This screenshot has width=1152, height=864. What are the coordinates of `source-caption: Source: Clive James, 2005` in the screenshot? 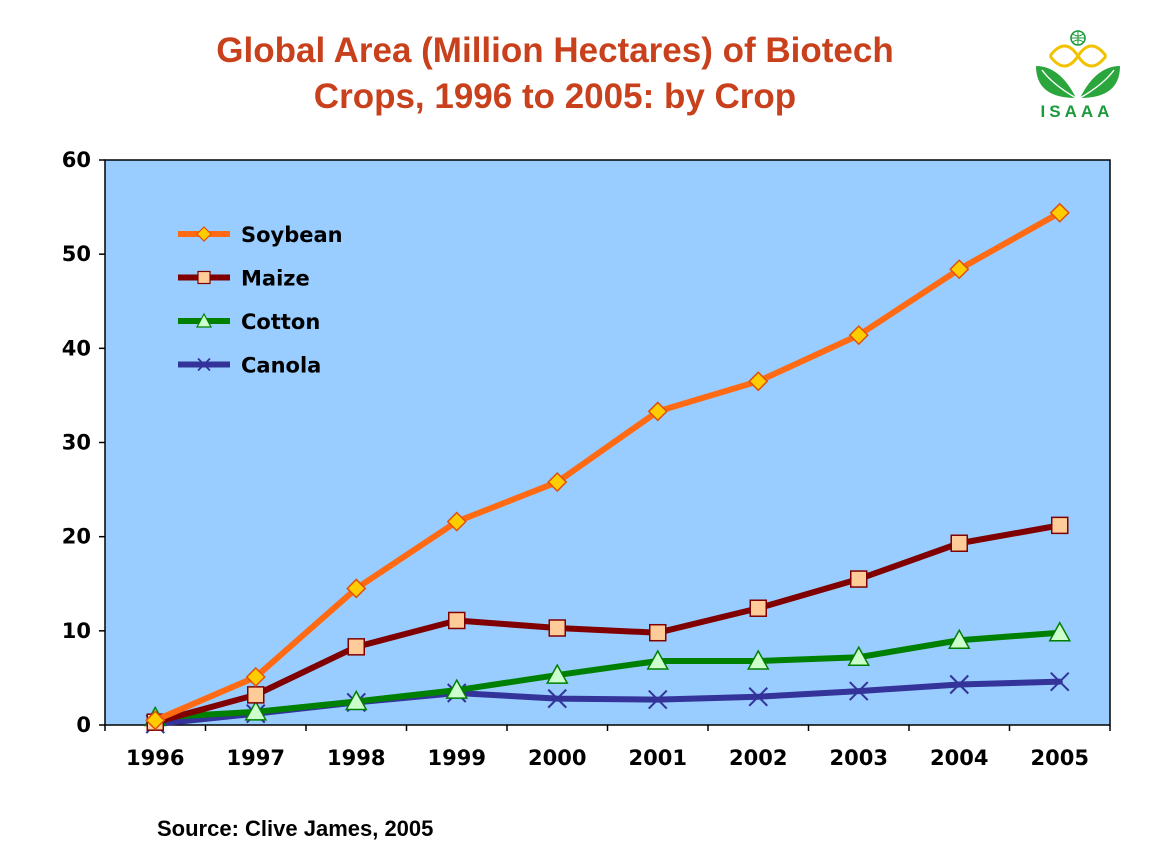 It's located at (295, 828).